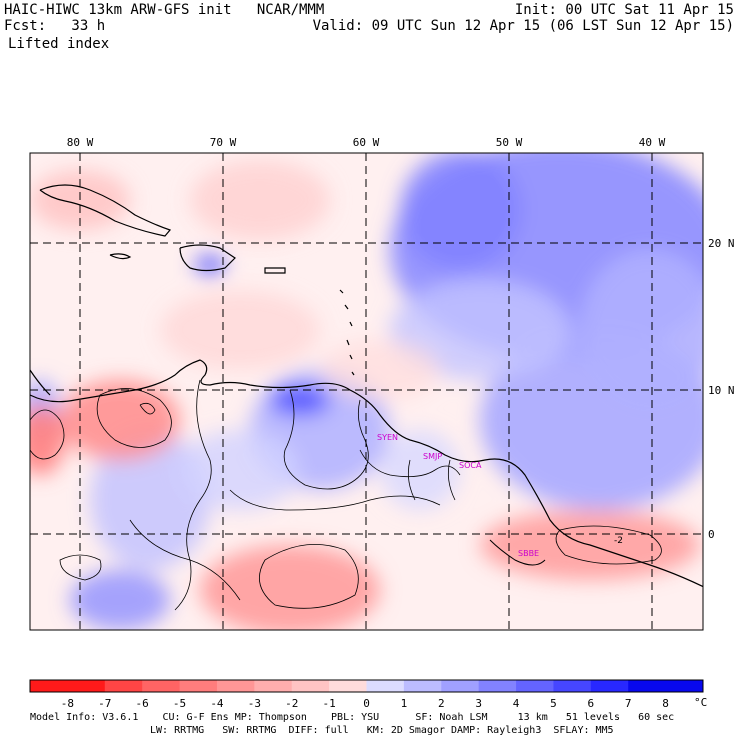 The image size is (740, 740). What do you see at coordinates (553, 703) in the screenshot?
I see `colorbar-tick-label: 5` at bounding box center [553, 703].